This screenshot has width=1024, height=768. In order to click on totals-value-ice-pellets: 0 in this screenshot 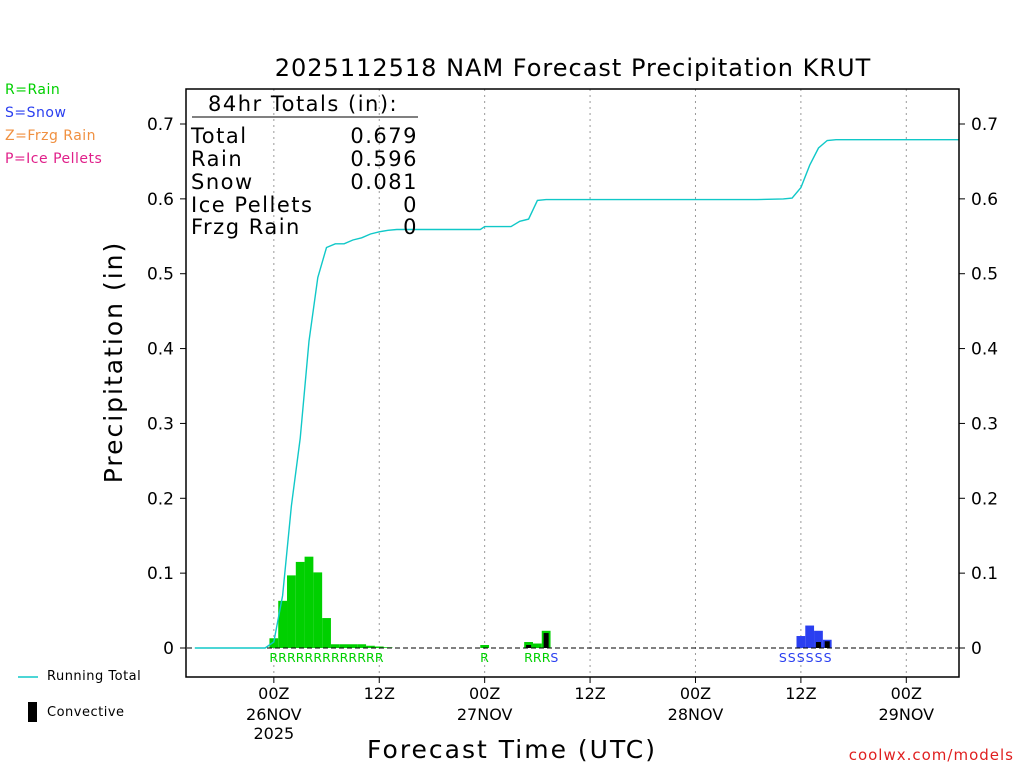, I will do `click(410, 205)`.